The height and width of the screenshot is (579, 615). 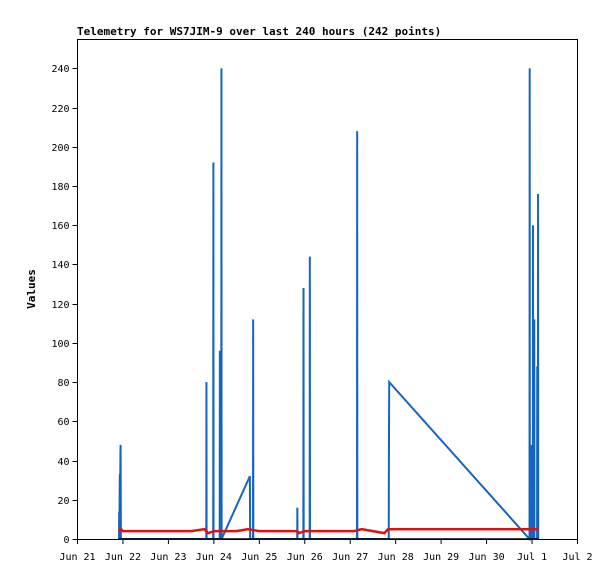 I want to click on y-tick-label: 20, so click(x=63, y=501).